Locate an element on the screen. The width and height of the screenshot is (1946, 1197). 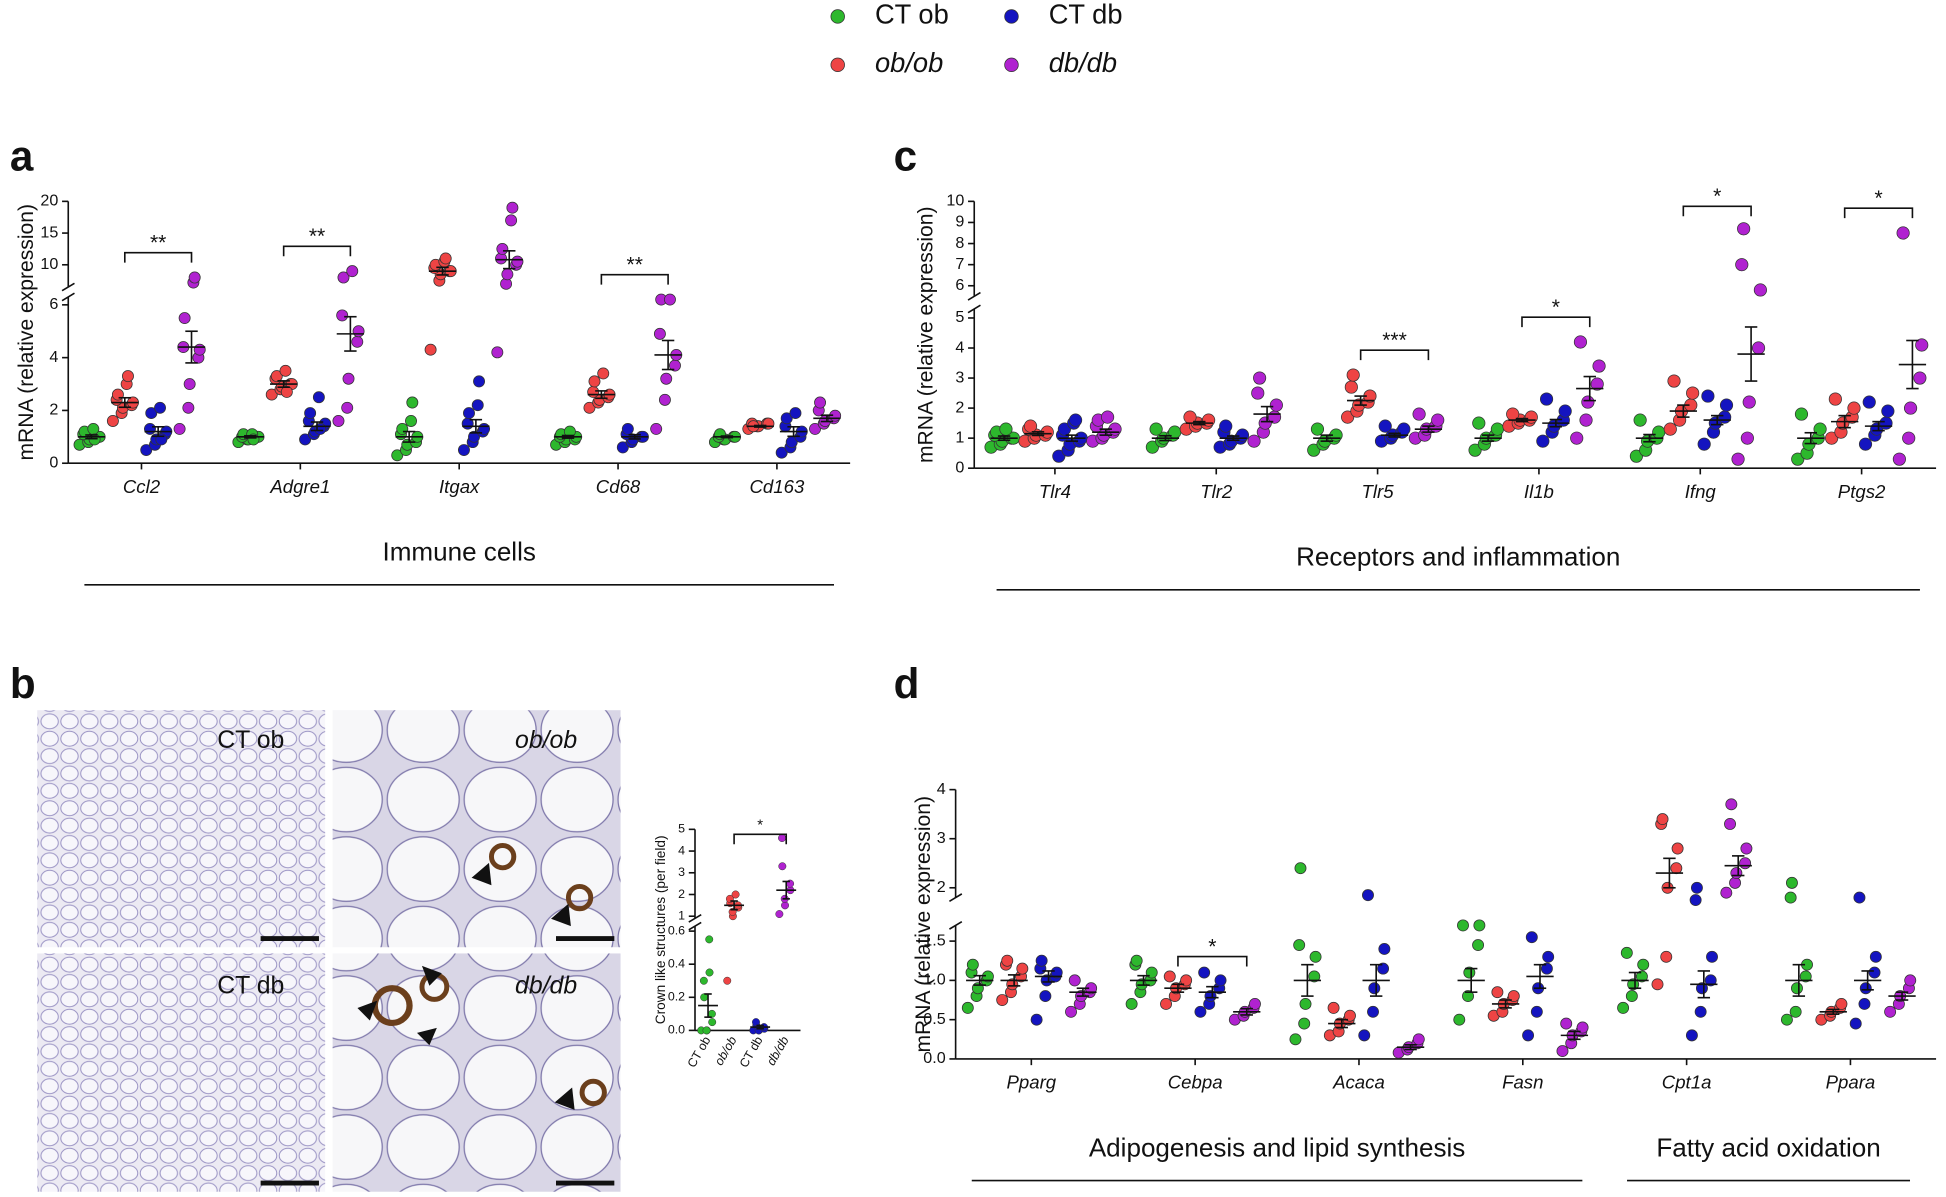
y-tick-label: 8 is located at coordinates (959, 243).